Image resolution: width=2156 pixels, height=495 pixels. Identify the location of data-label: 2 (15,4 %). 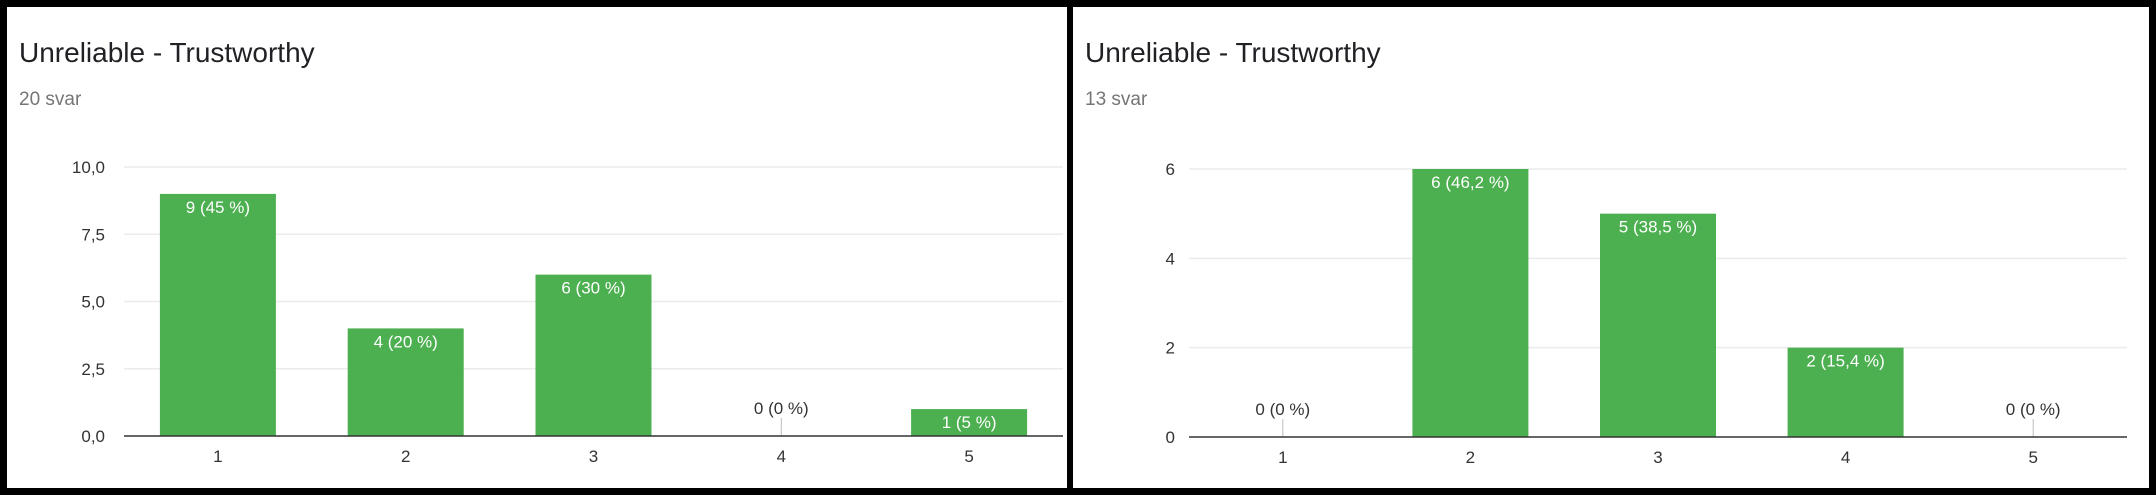
(1845, 361).